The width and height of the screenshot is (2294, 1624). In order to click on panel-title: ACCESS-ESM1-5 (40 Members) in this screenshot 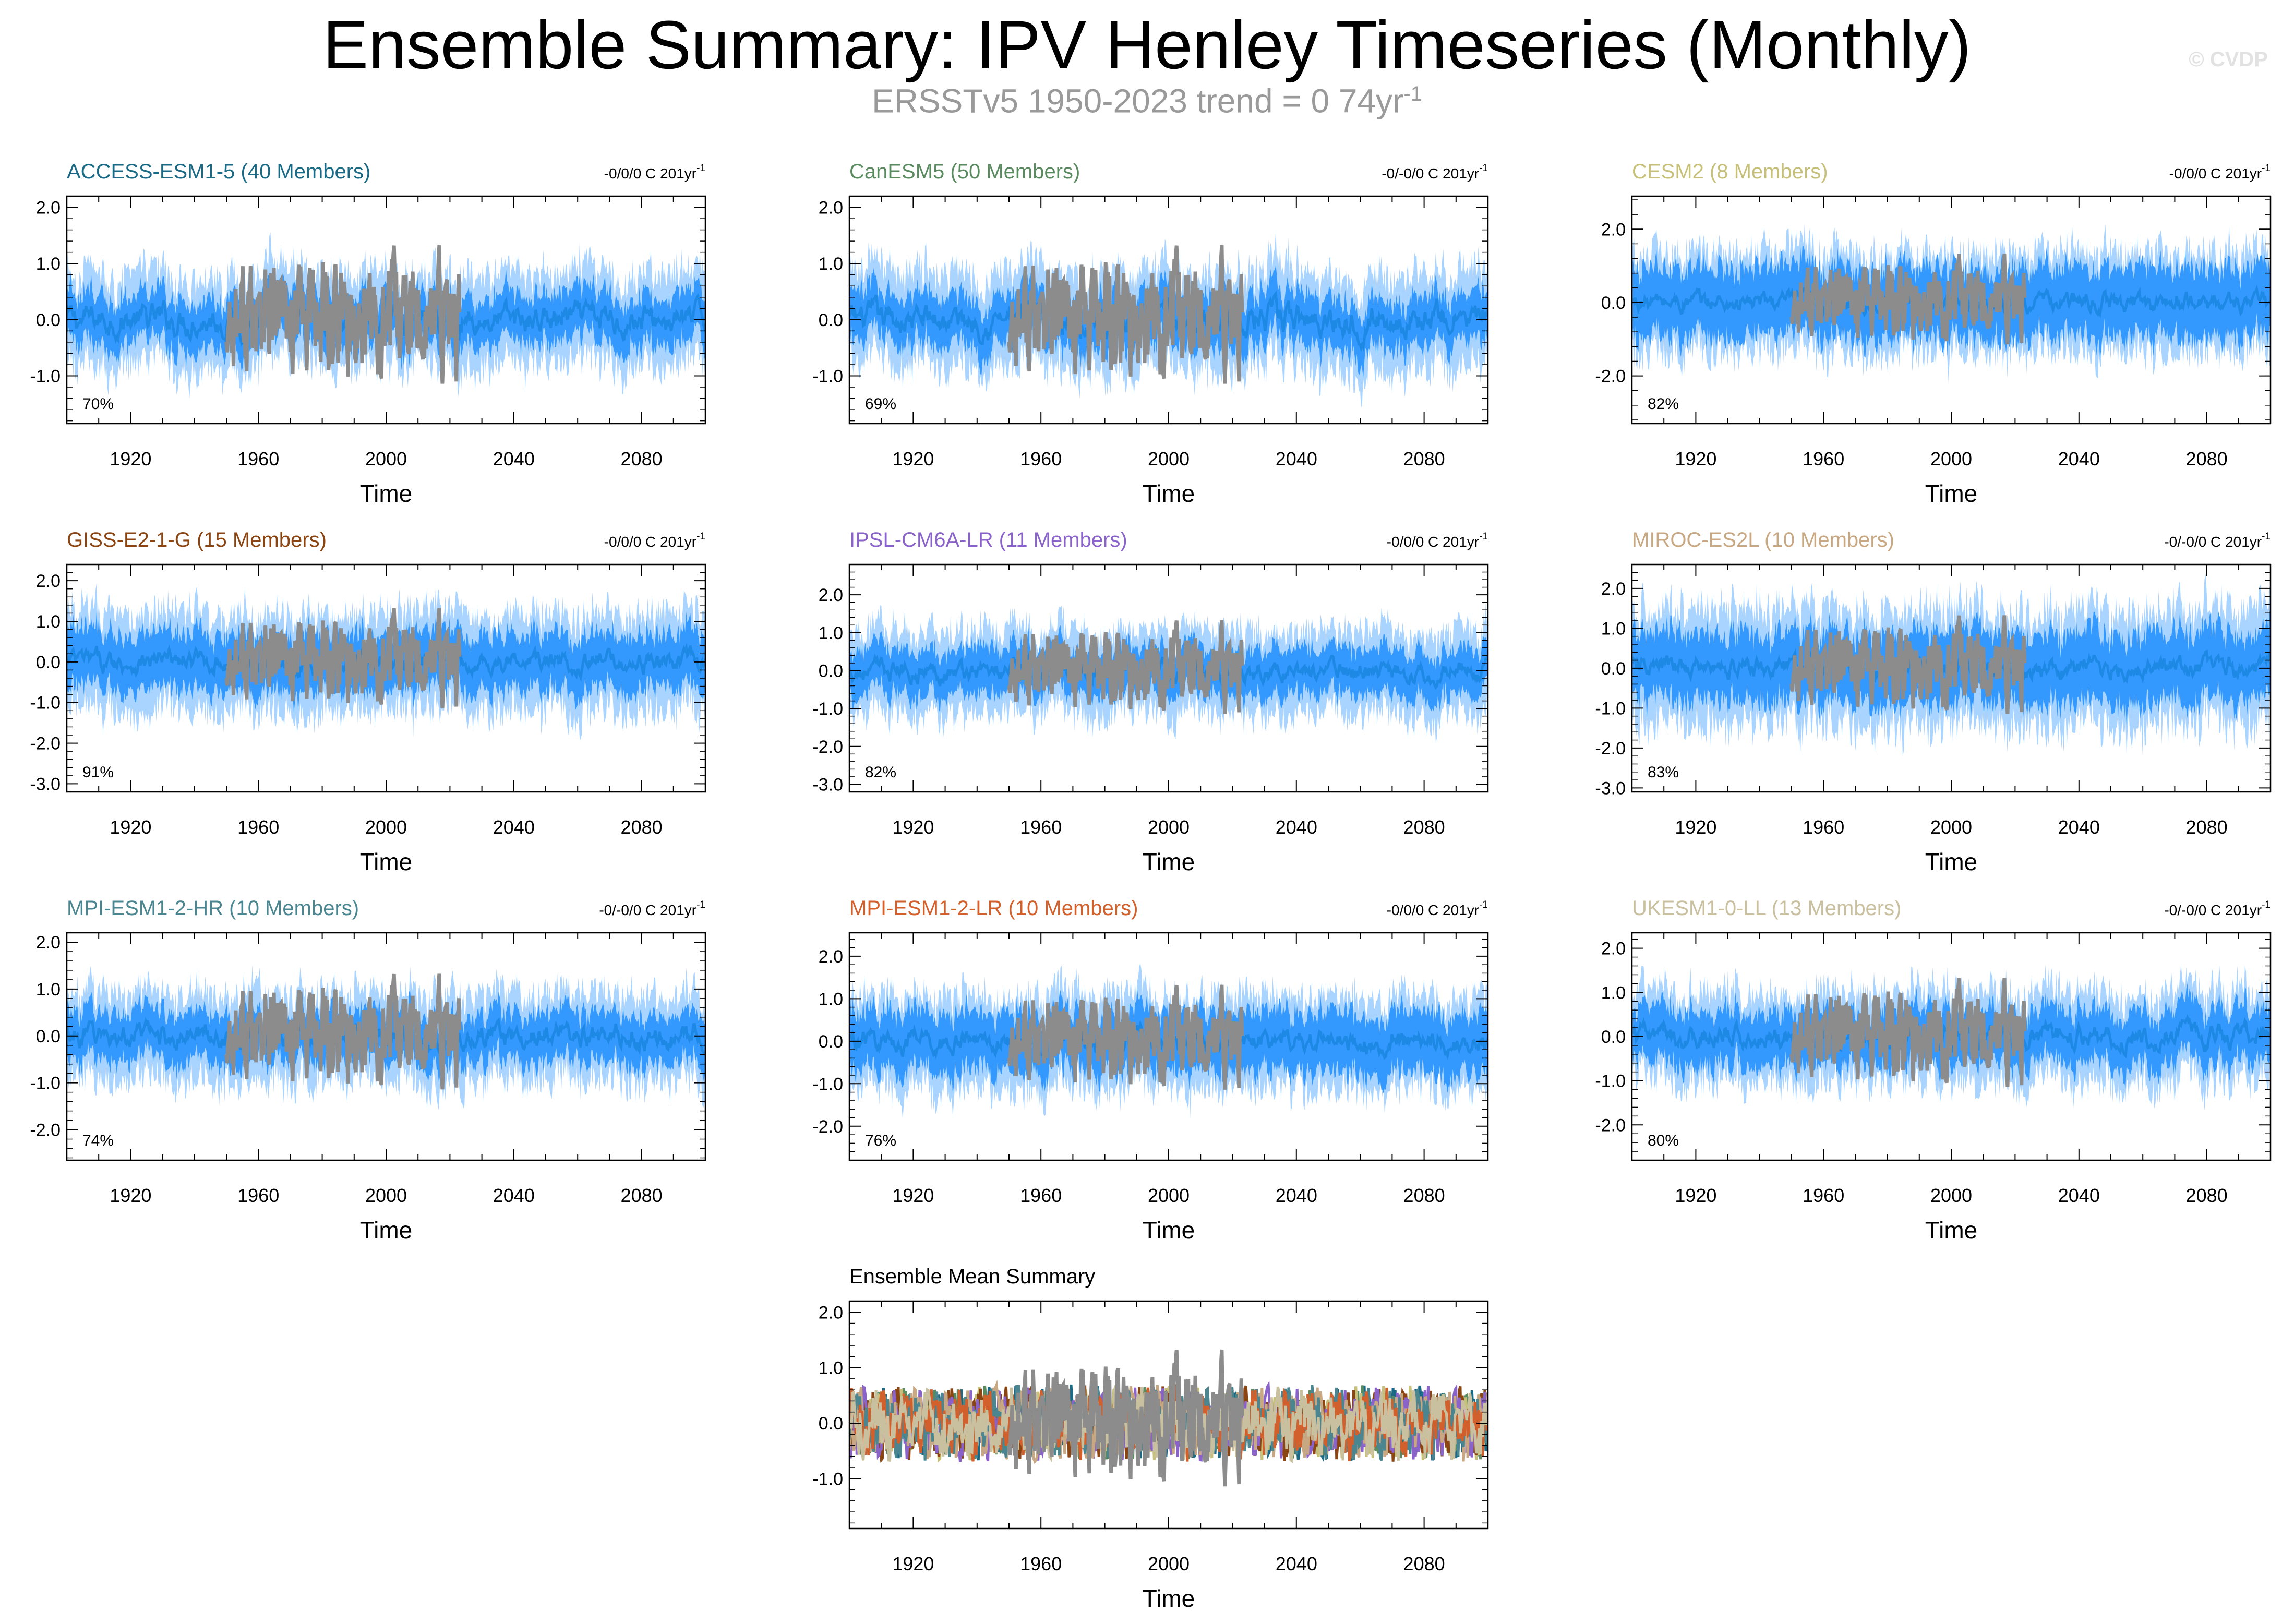, I will do `click(218, 171)`.